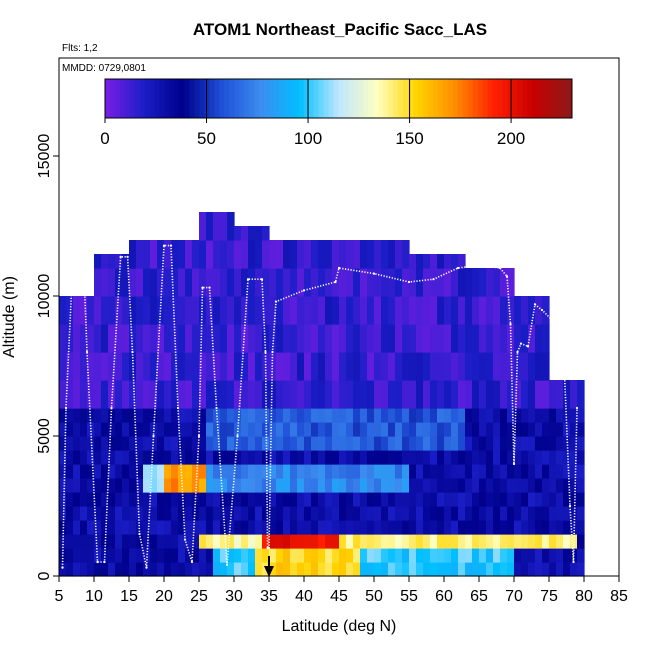  Describe the element at coordinates (104, 68) in the screenshot. I see `dates-label: MMDD: 0729,0801` at that location.